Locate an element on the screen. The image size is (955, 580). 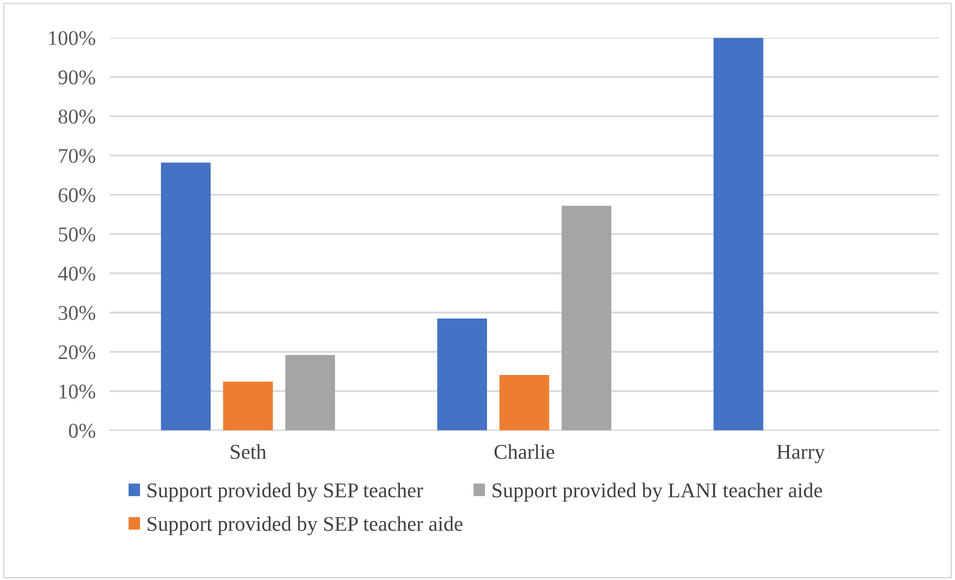
legend-label: Support provided by SEP teacher is located at coordinates (286, 492).